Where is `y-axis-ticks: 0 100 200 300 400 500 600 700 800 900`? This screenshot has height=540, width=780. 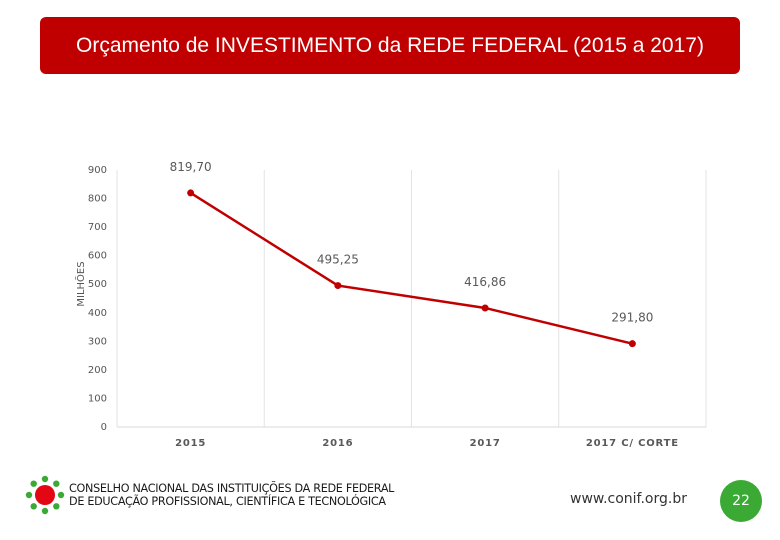 y-axis-ticks: 0 100 200 300 400 500 600 700 800 900 is located at coordinates (97, 299).